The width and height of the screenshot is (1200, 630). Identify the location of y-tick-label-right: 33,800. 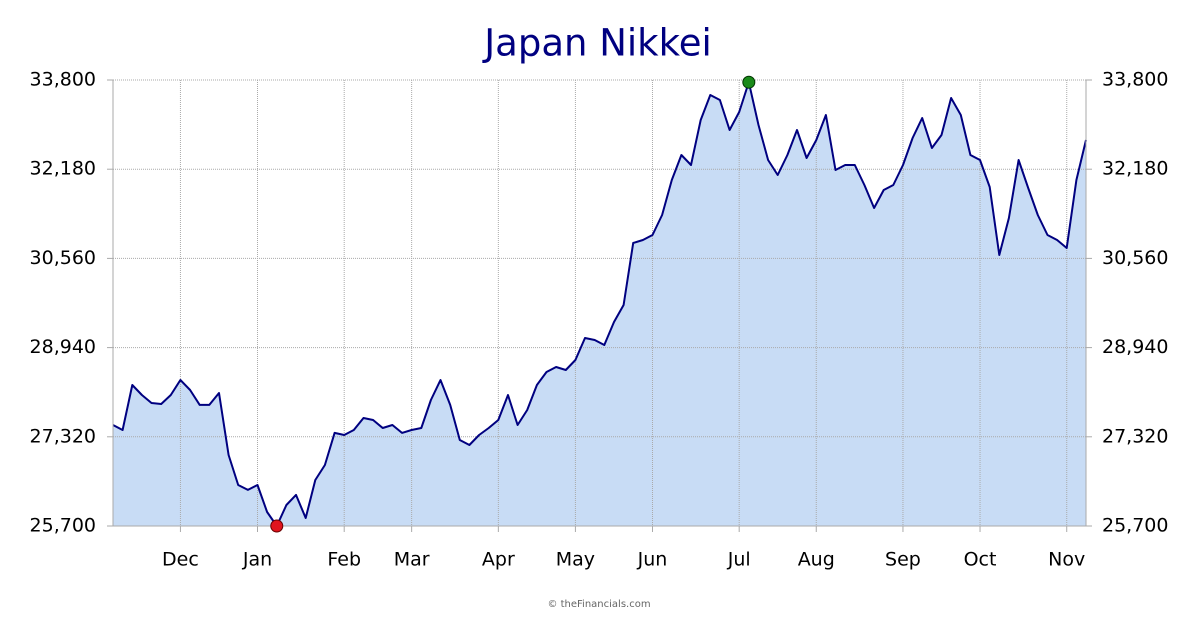
(1135, 80).